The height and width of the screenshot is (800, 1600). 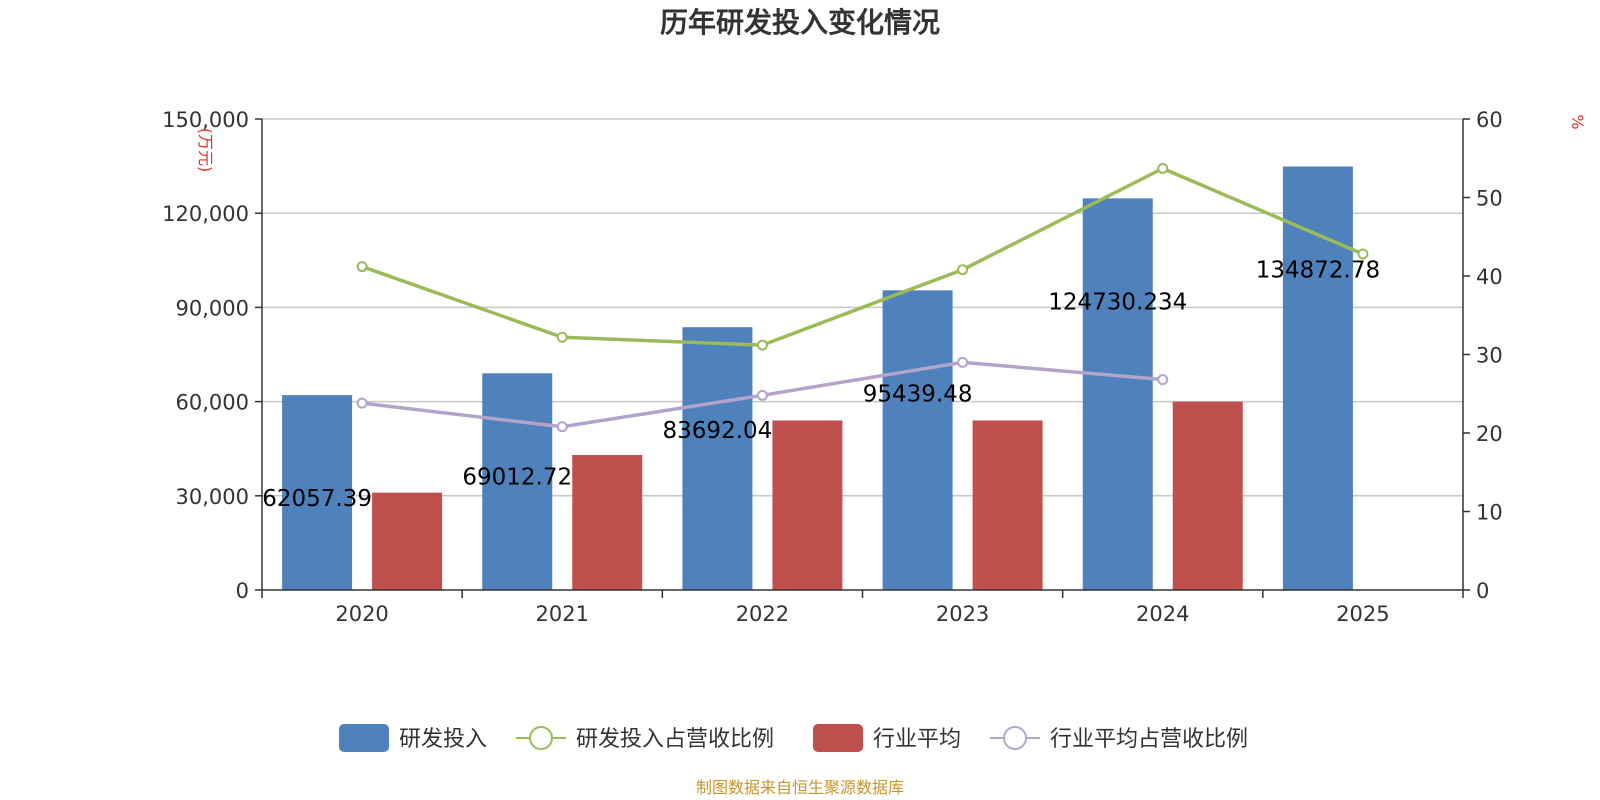 I want to click on legend-label: 行业平均占营收比例, so click(x=1149, y=739).